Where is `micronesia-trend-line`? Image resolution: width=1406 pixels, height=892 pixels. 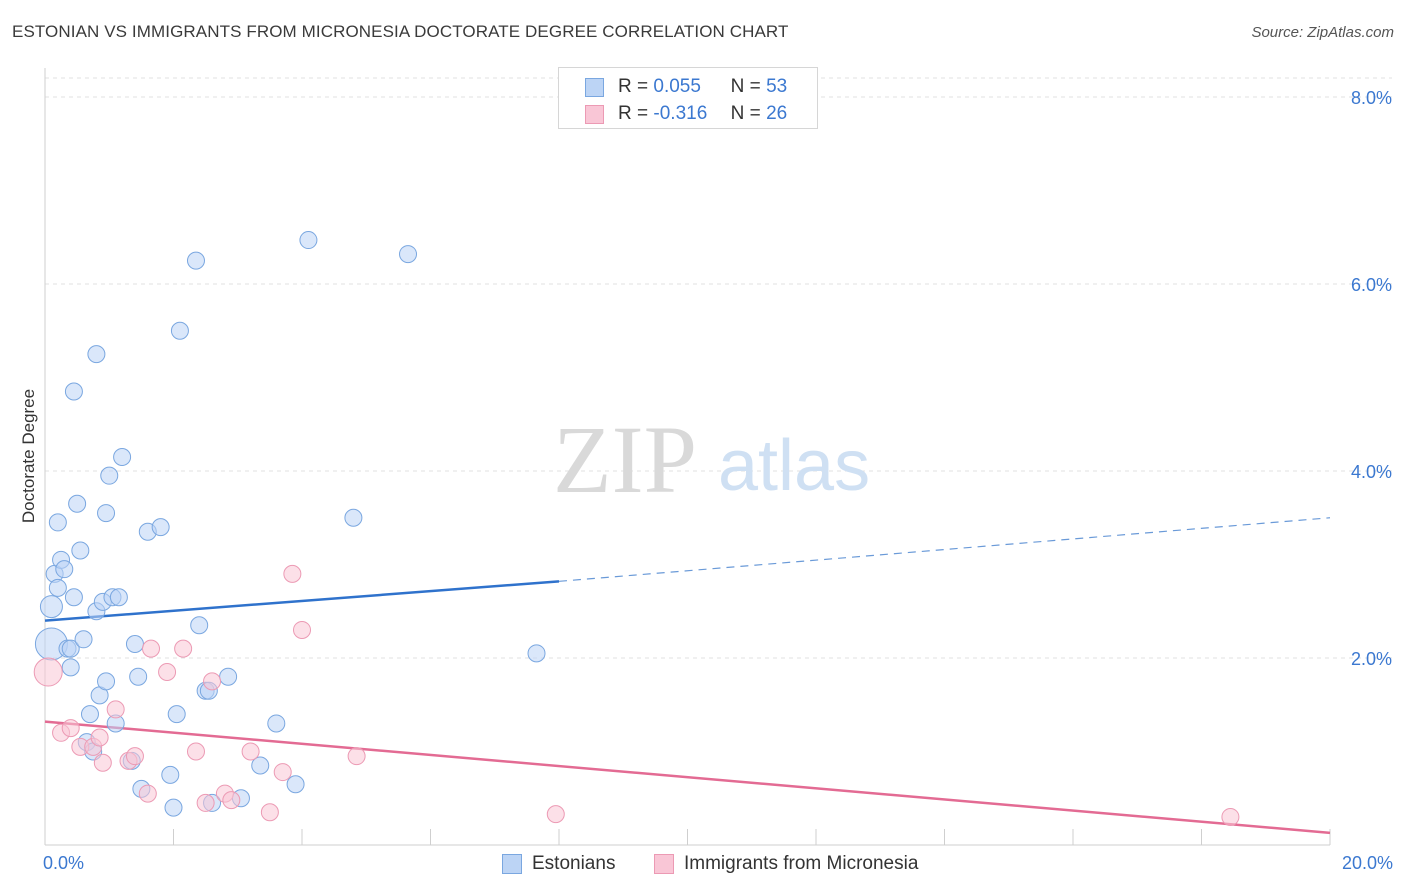 micronesia-trend-line is located at coordinates (687, 777).